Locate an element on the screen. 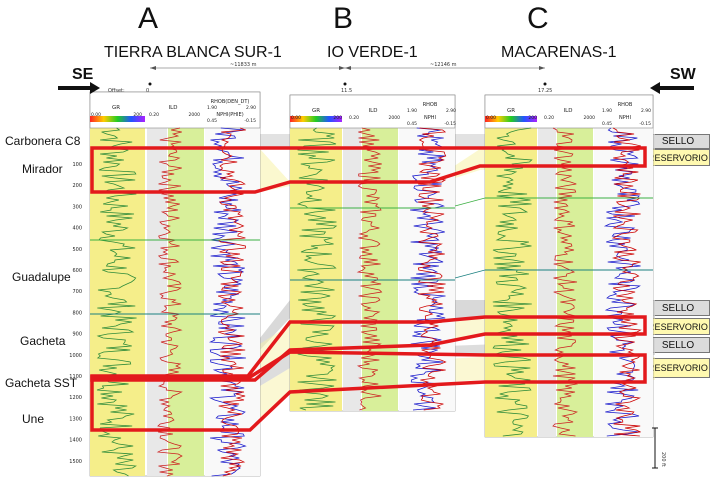  well-a-name: TIERRA BLANCA SUR-1 is located at coordinates (193, 52).